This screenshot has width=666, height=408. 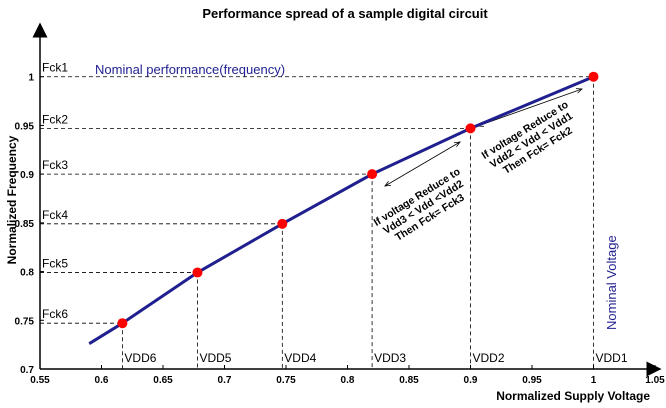 What do you see at coordinates (55, 119) in the screenshot?
I see `frequency-label: Fck2` at bounding box center [55, 119].